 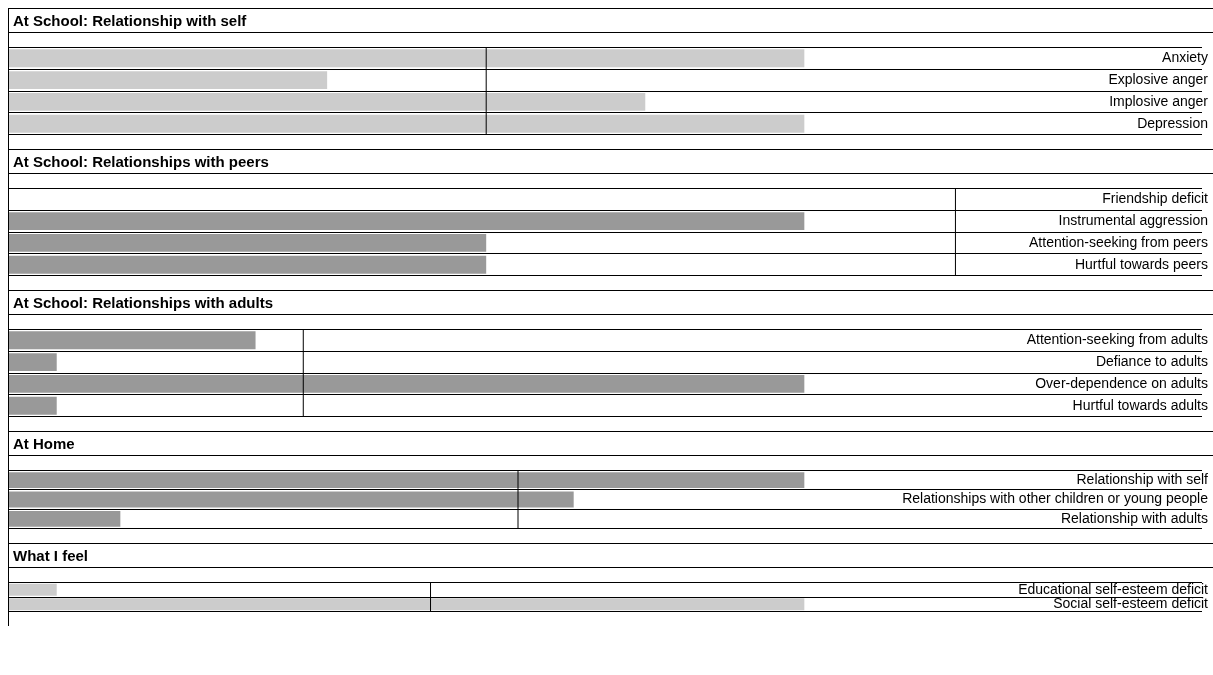 What do you see at coordinates (611, 162) in the screenshot?
I see `chart-title: At School: Relationships with peers` at bounding box center [611, 162].